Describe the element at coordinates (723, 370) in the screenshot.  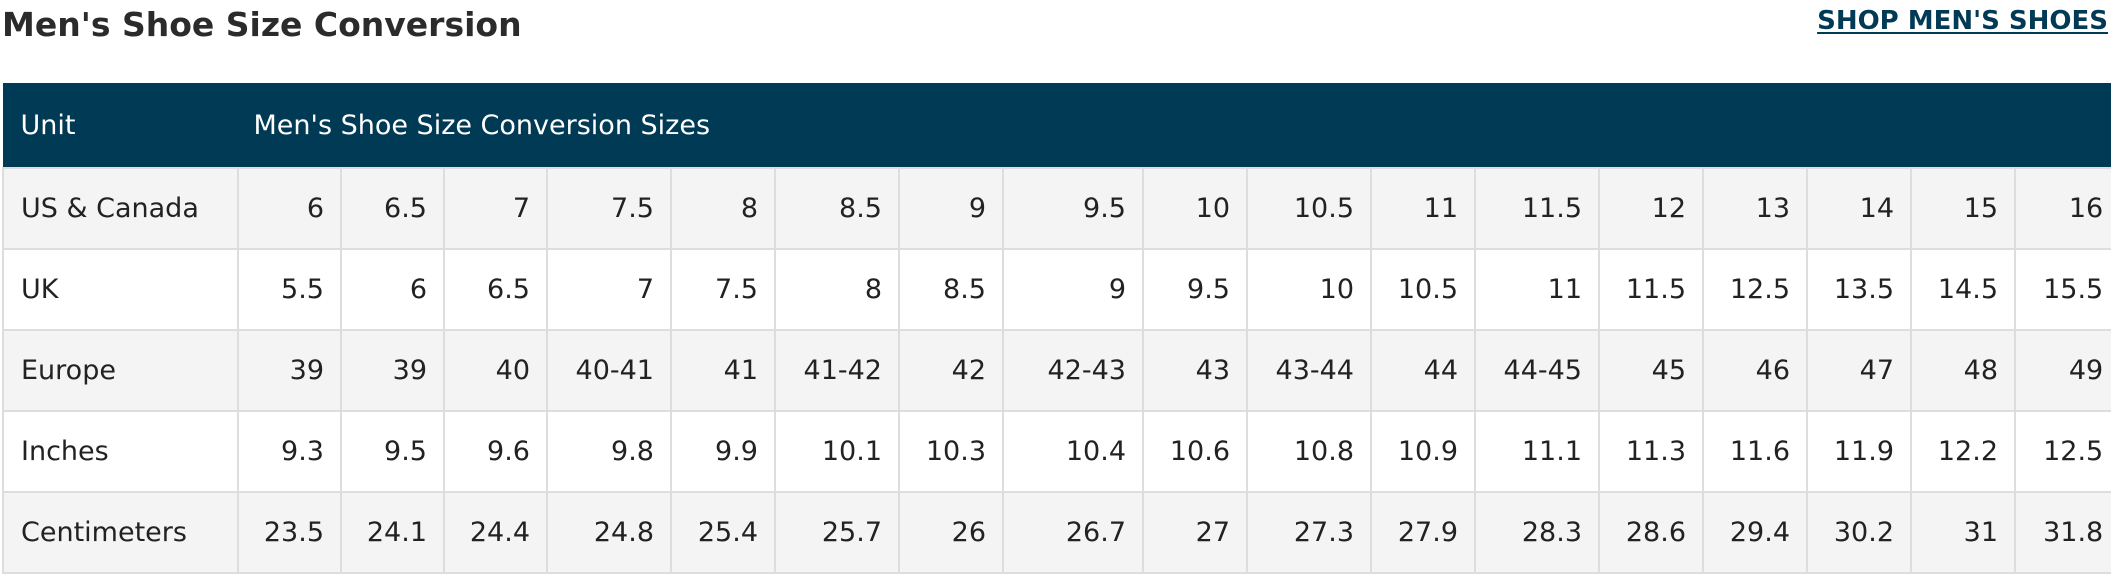
I see `size-cell: 41` at that location.